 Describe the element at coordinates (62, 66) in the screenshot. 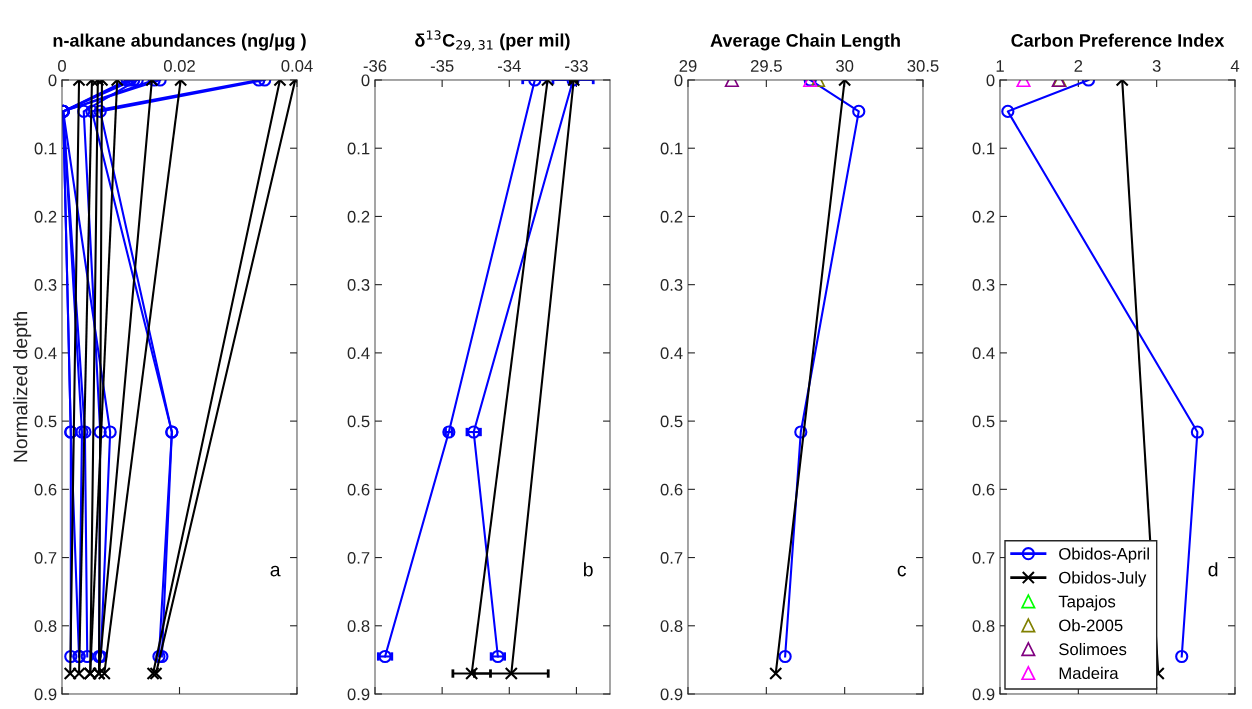

I see `x-tick-label: 0` at that location.